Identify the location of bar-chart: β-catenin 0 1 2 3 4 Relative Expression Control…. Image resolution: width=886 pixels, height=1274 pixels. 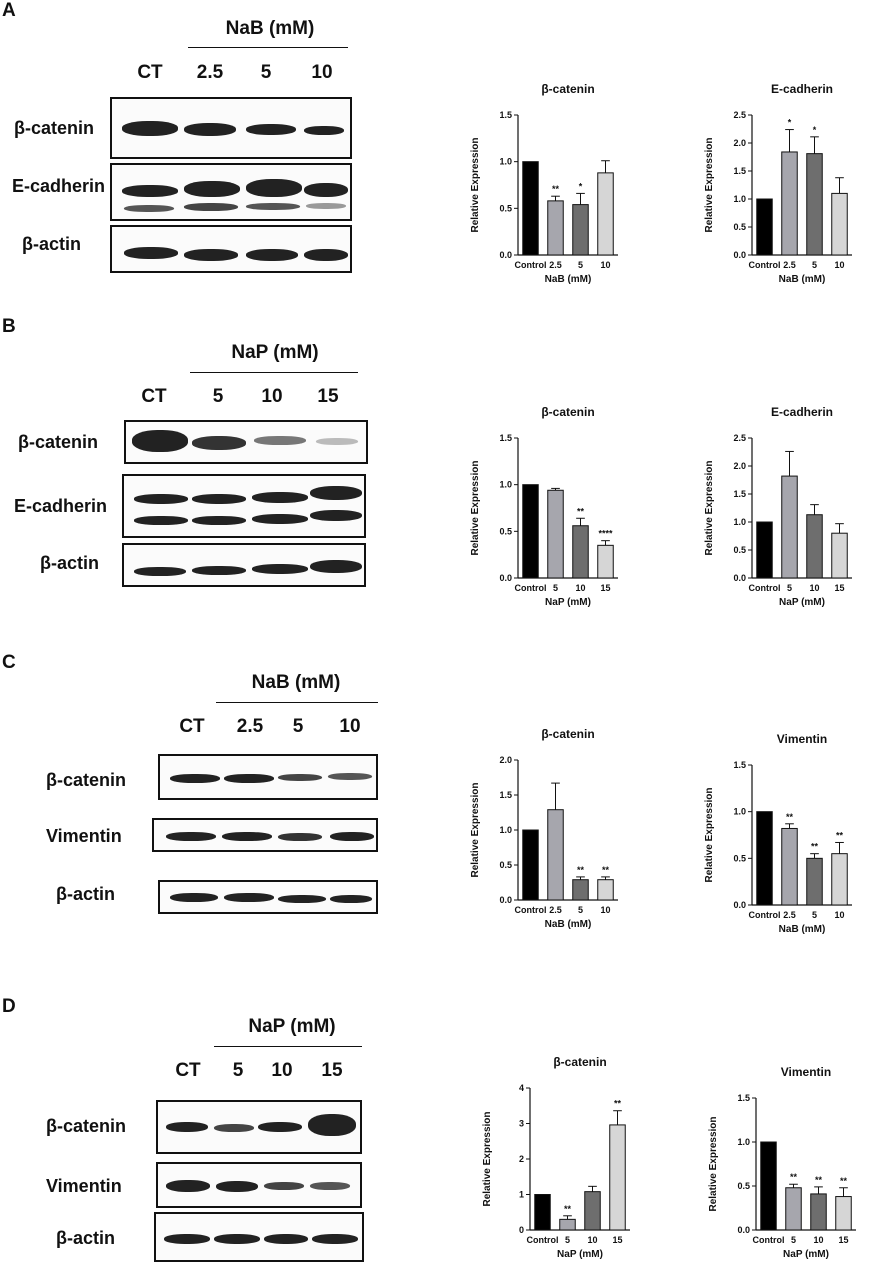
(556, 1157).